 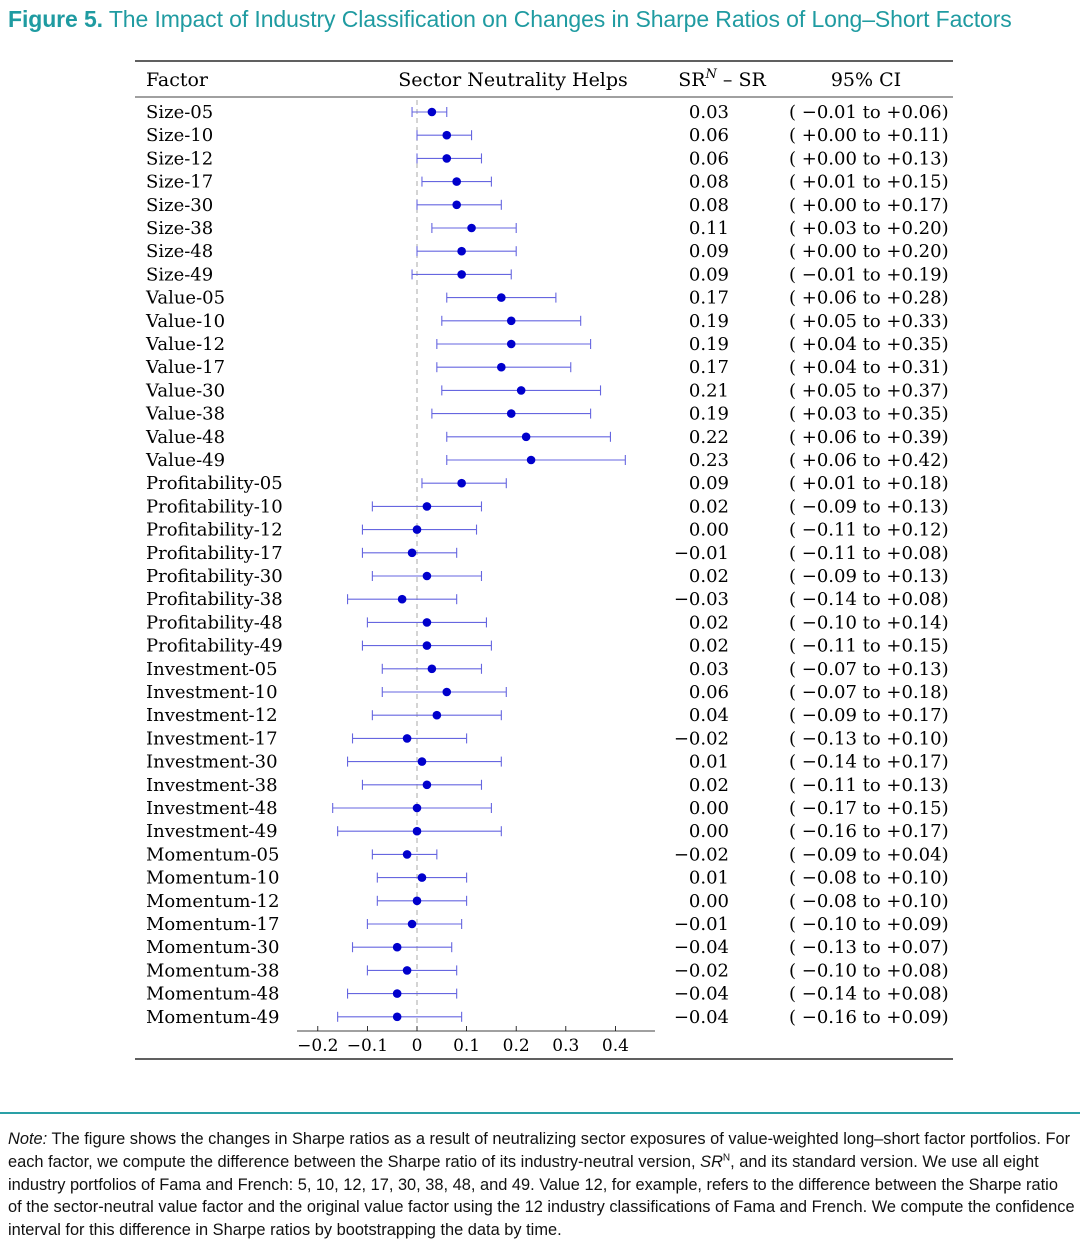 I want to click on header-diff-tail: – SR, so click(x=742, y=80).